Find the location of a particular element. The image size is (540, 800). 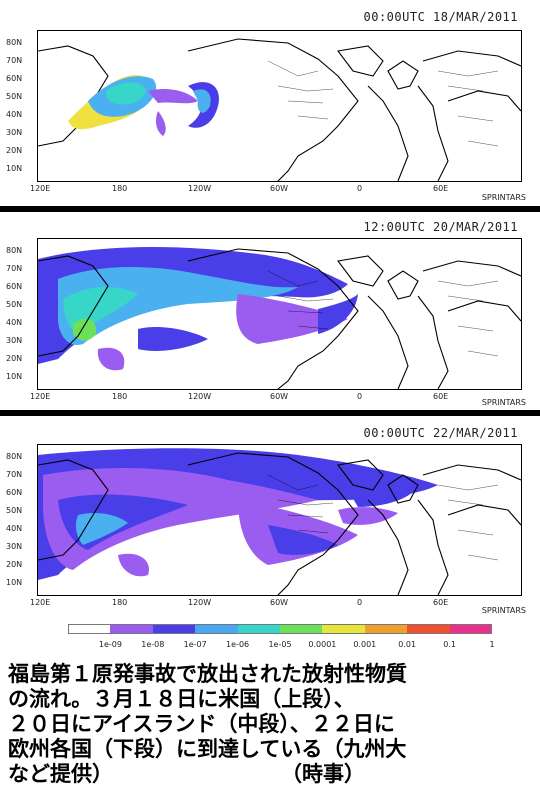

colorbar-outline is located at coordinates (280, 629).